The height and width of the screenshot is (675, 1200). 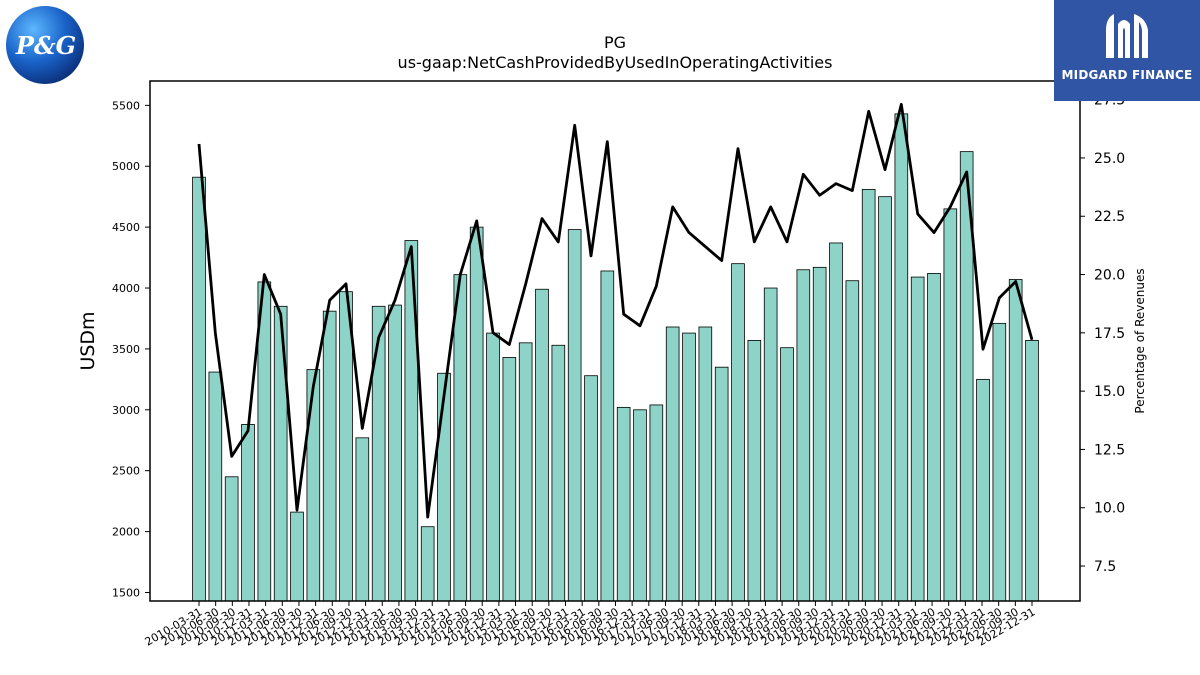 What do you see at coordinates (1127, 75) in the screenshot?
I see `midgard-finance-text: MIDGARD FINANCE` at bounding box center [1127, 75].